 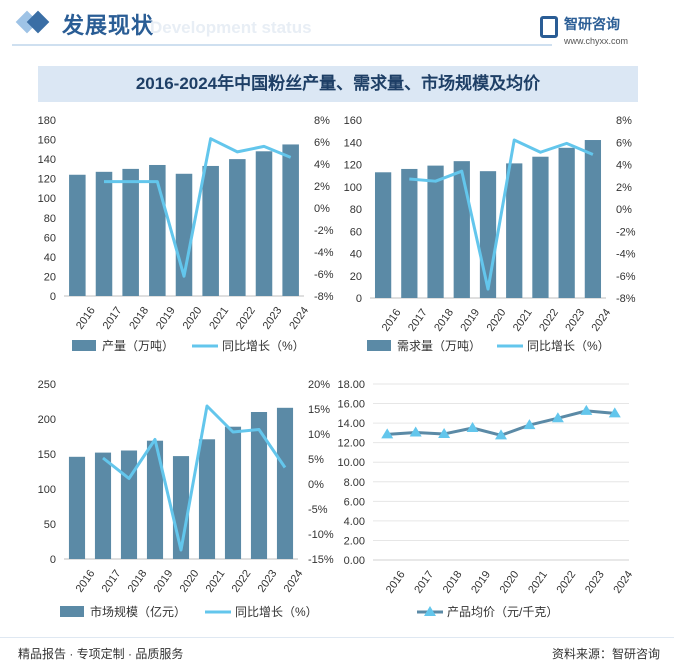 I want to click on y2-tick-label: -10%, so click(x=321, y=535).